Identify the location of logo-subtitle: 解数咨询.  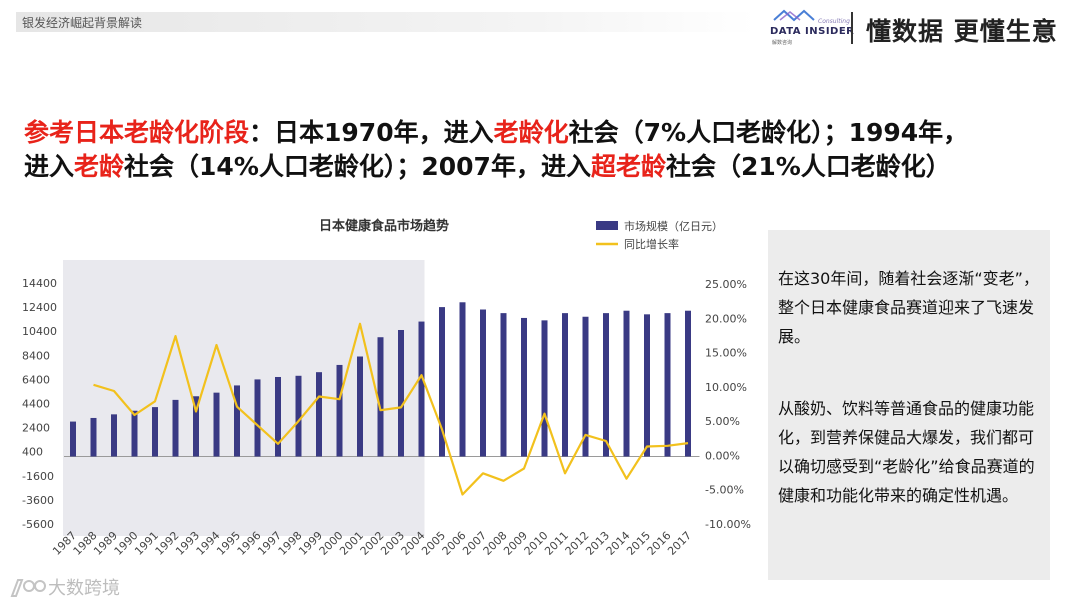
(782, 43).